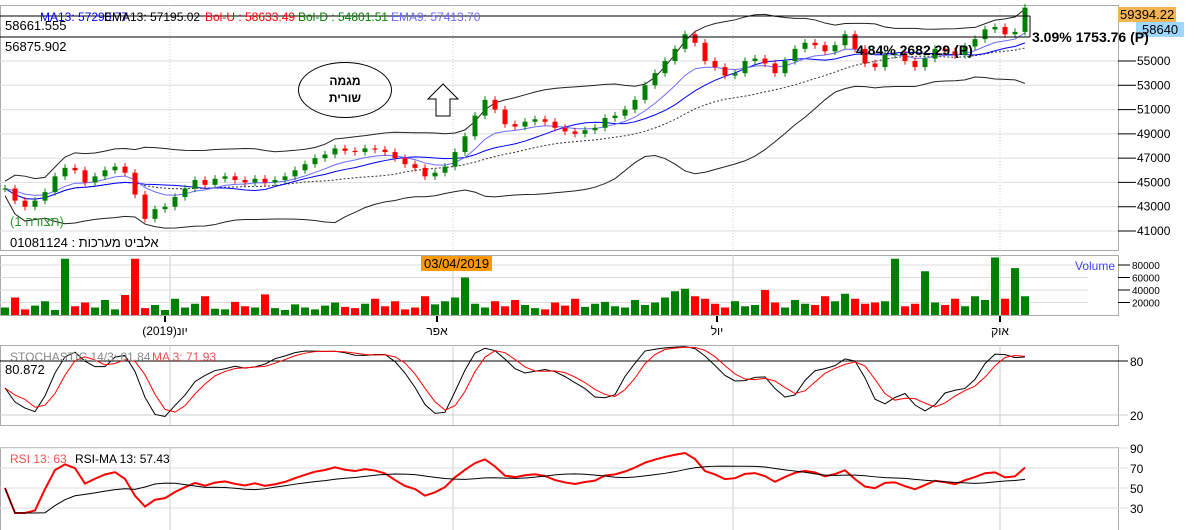 The image size is (1196, 530). I want to click on stochastic-ma-line, so click(515, 379).